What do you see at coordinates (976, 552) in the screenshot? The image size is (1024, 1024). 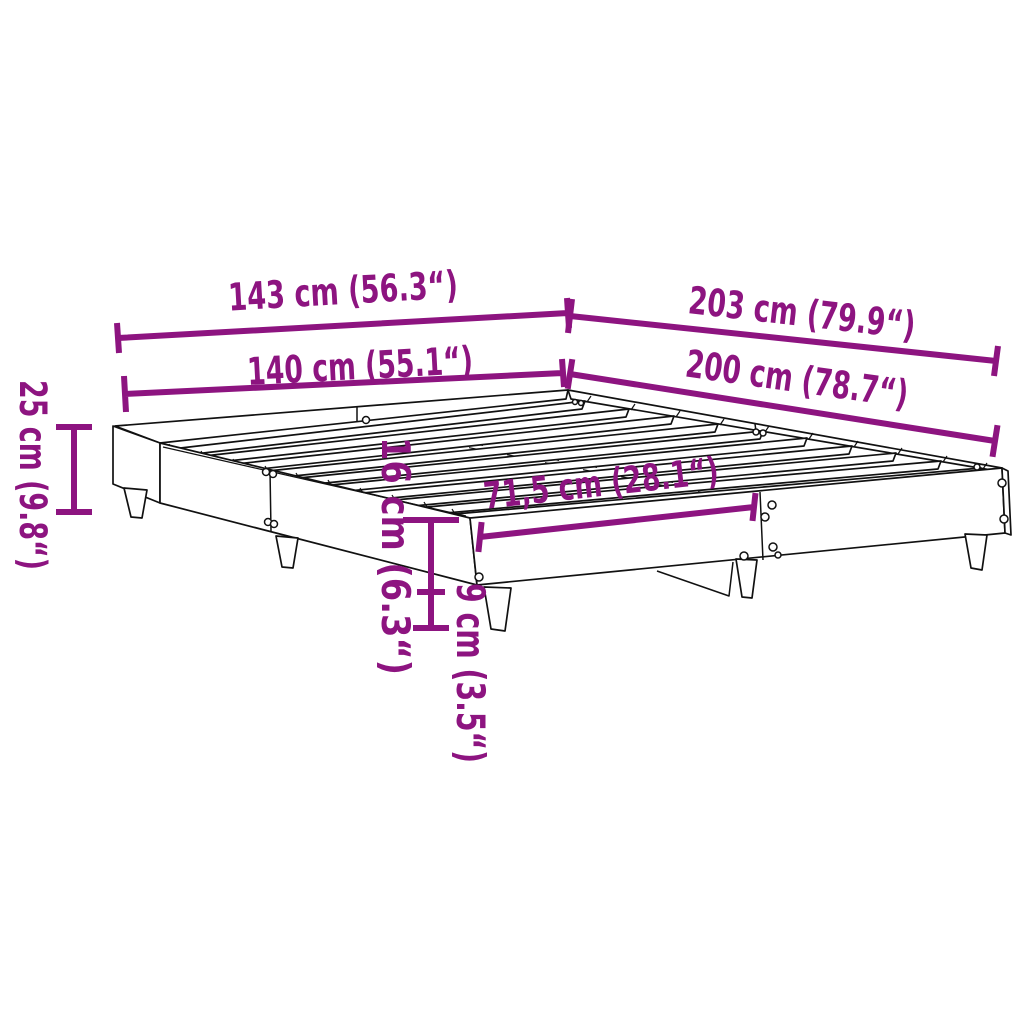 I see `leg-right-corner` at bounding box center [976, 552].